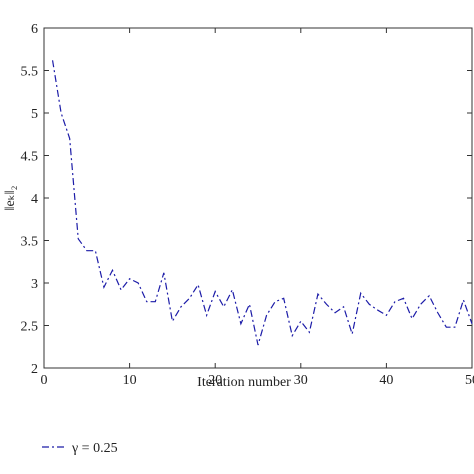 The height and width of the screenshot is (474, 474). Describe the element at coordinates (30, 327) in the screenshot. I see `y-tick-label: 2.5` at that location.